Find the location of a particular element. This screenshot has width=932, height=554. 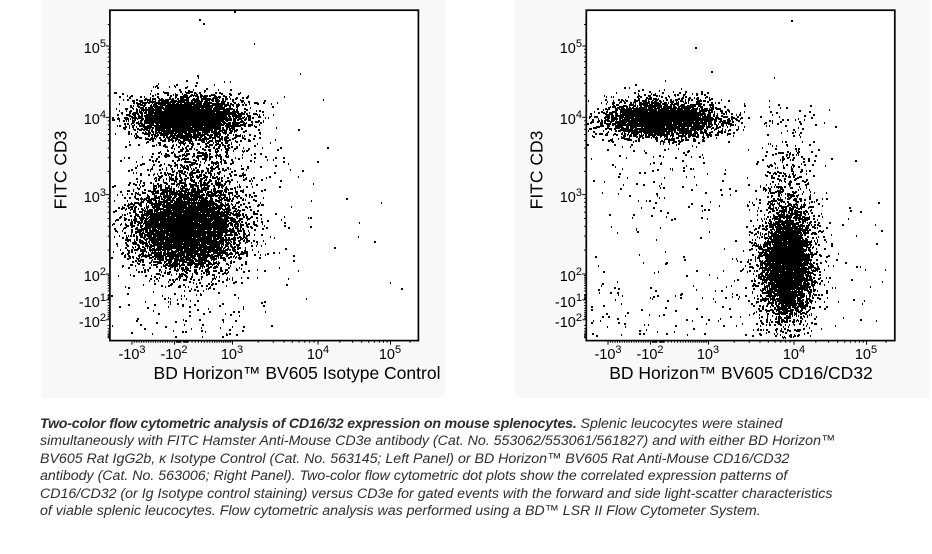

svg-text:BD Horizon™ BV605 Isotype Cont: BD Horizon™ BV605 Isotype Control is located at coordinates (297, 373).